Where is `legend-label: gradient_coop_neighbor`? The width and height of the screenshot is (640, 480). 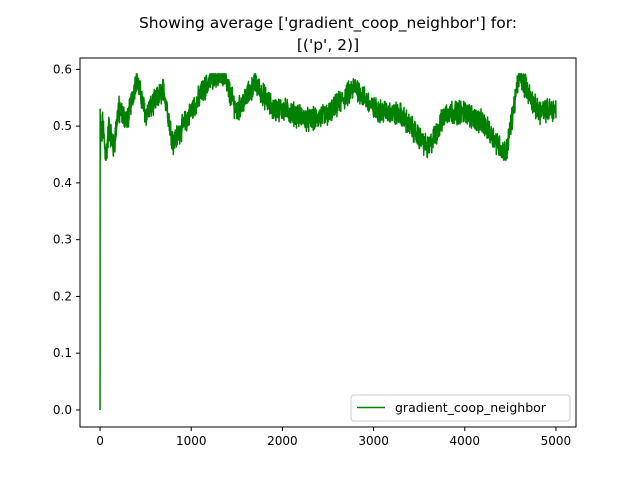 legend-label: gradient_coop_neighbor is located at coordinates (471, 407).